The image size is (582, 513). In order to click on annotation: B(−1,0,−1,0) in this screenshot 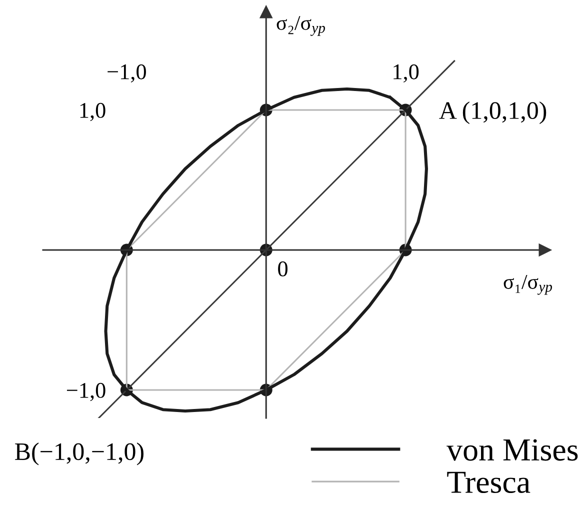, I will do `click(79, 454)`.